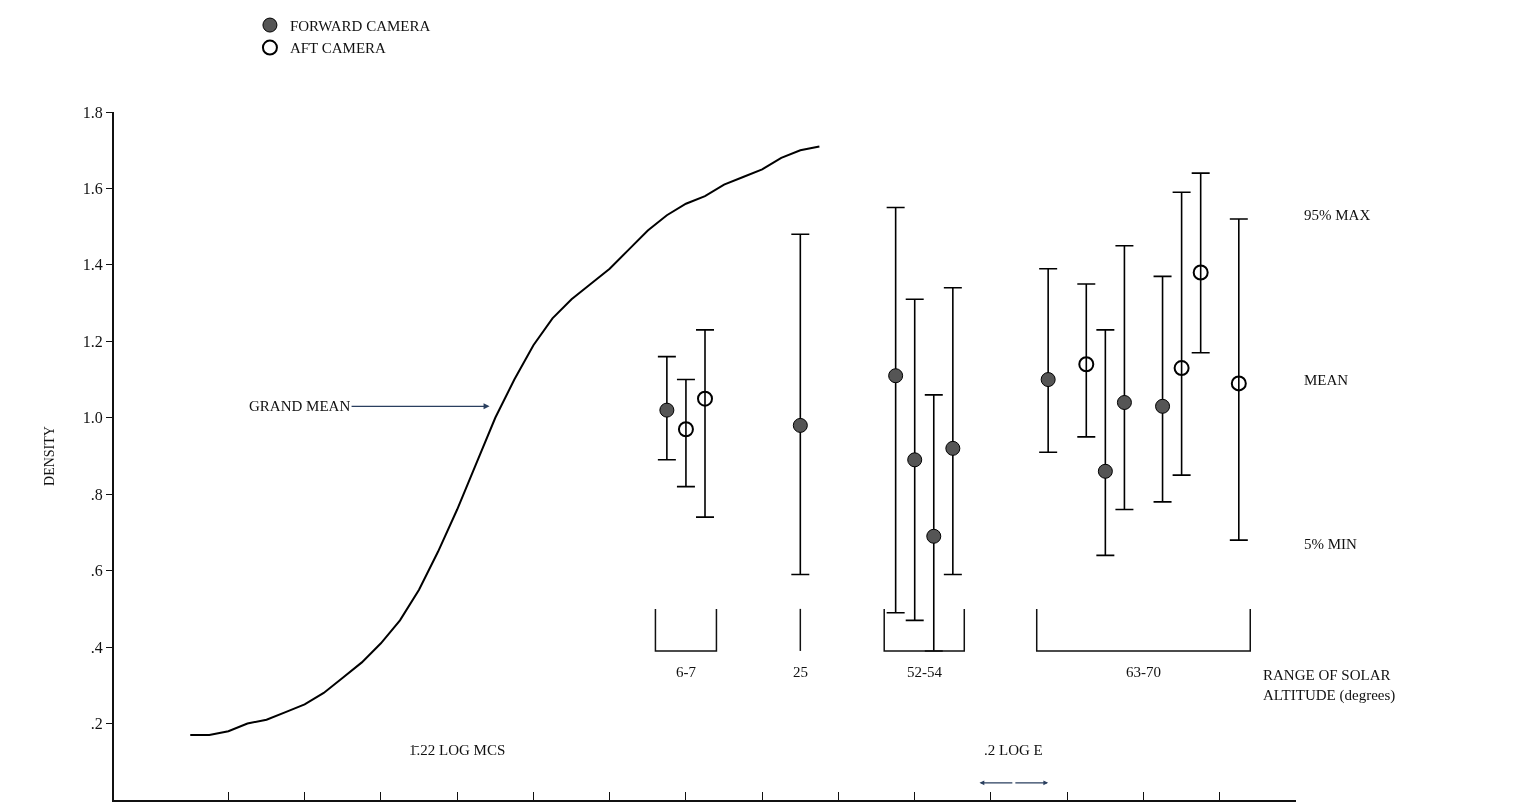 This screenshot has height=809, width=1515. Describe the element at coordinates (360, 25) in the screenshot. I see `legend-label: FORWARD CAMERA` at that location.